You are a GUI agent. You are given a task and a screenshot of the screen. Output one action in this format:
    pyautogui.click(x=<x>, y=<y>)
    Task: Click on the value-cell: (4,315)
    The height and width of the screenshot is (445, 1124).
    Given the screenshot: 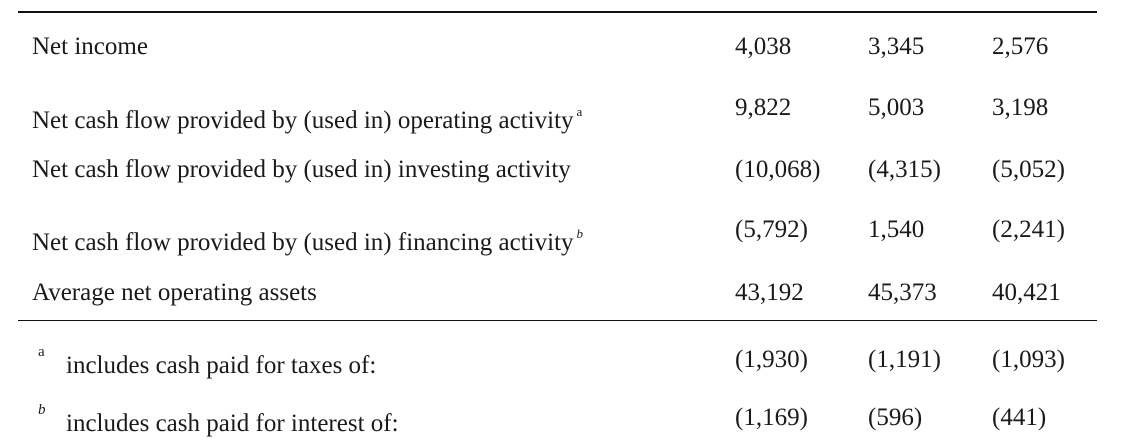 What is the action you would take?
    pyautogui.click(x=904, y=169)
    